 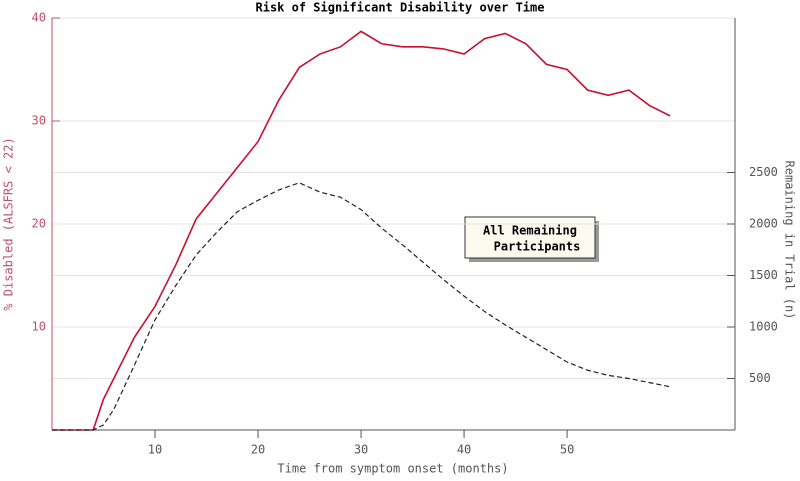 What do you see at coordinates (39, 327) in the screenshot?
I see `y-tick-label: 10` at bounding box center [39, 327].